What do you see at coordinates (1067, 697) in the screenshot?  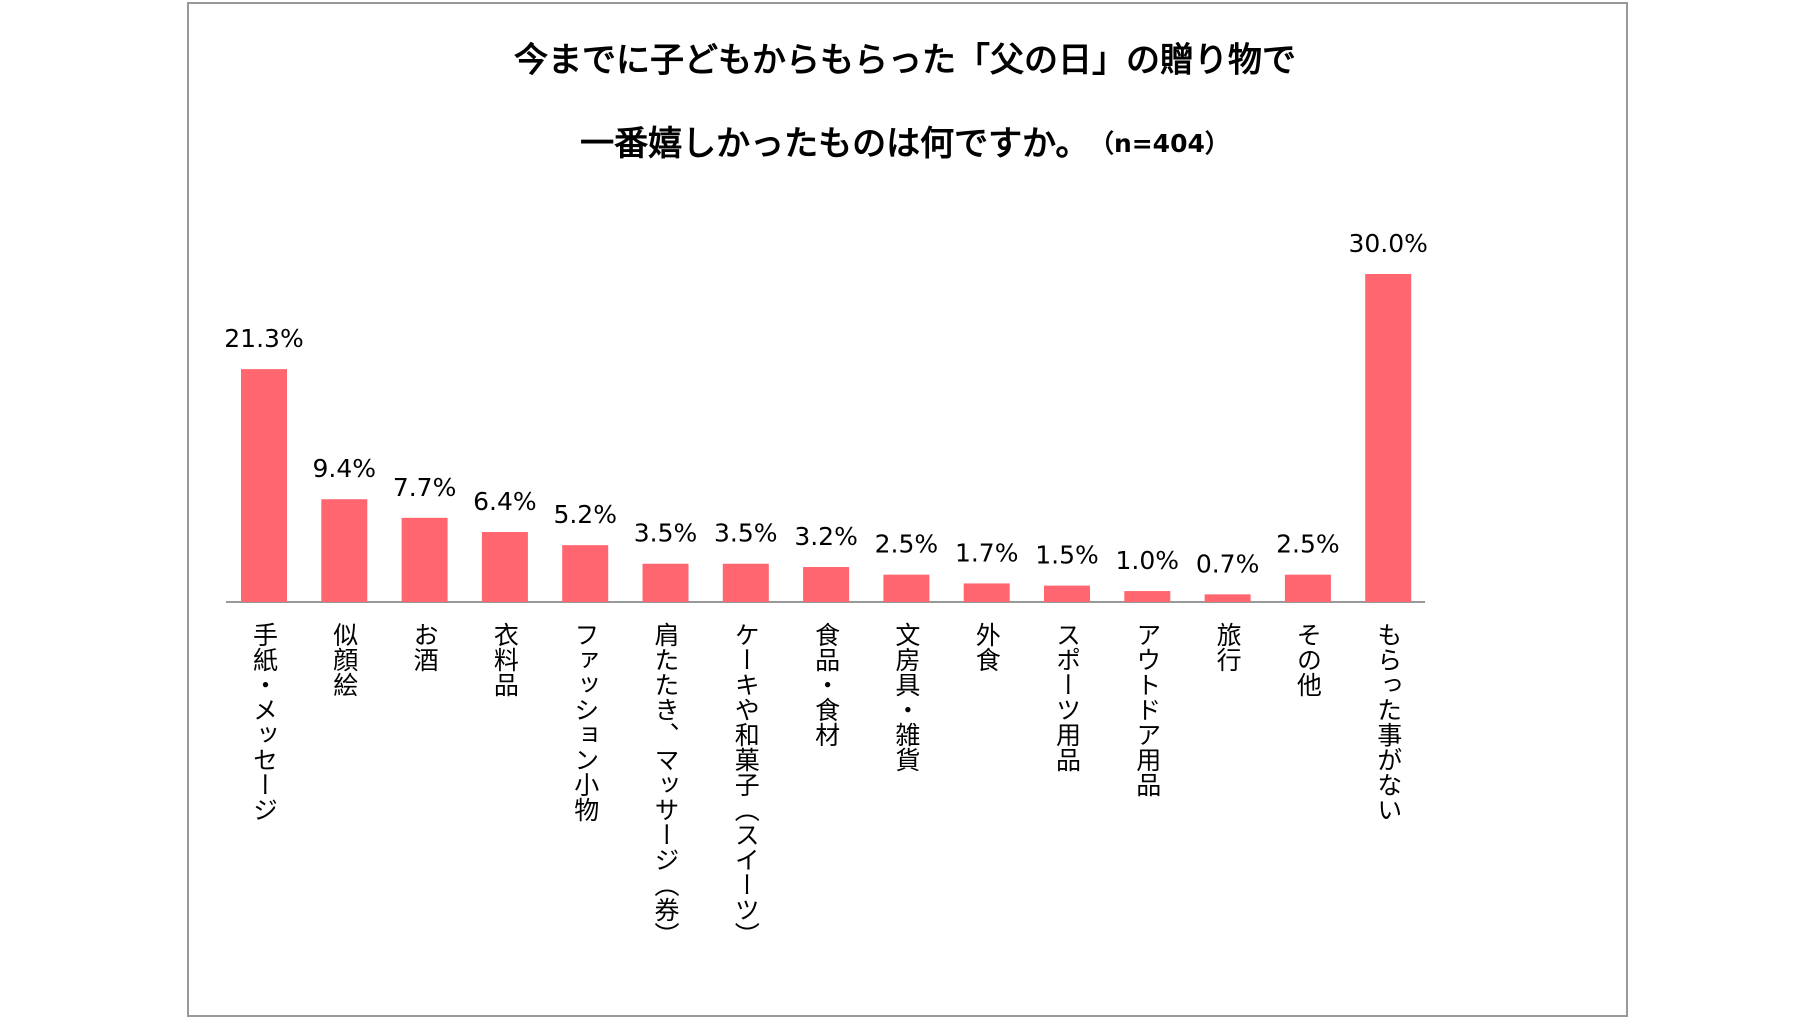 I see `category-label: スポーツ用品` at bounding box center [1067, 697].